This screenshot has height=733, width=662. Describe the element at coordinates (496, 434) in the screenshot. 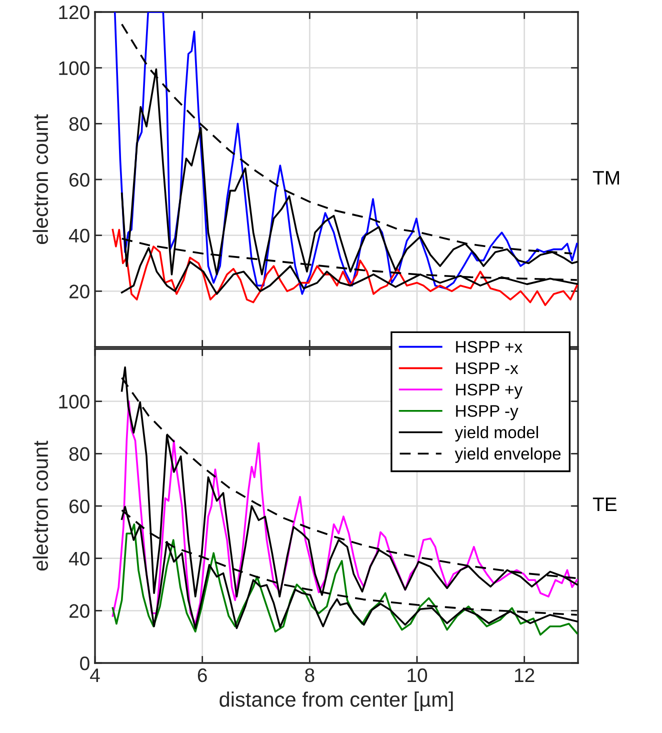

I see `legend-label: yield model` at that location.